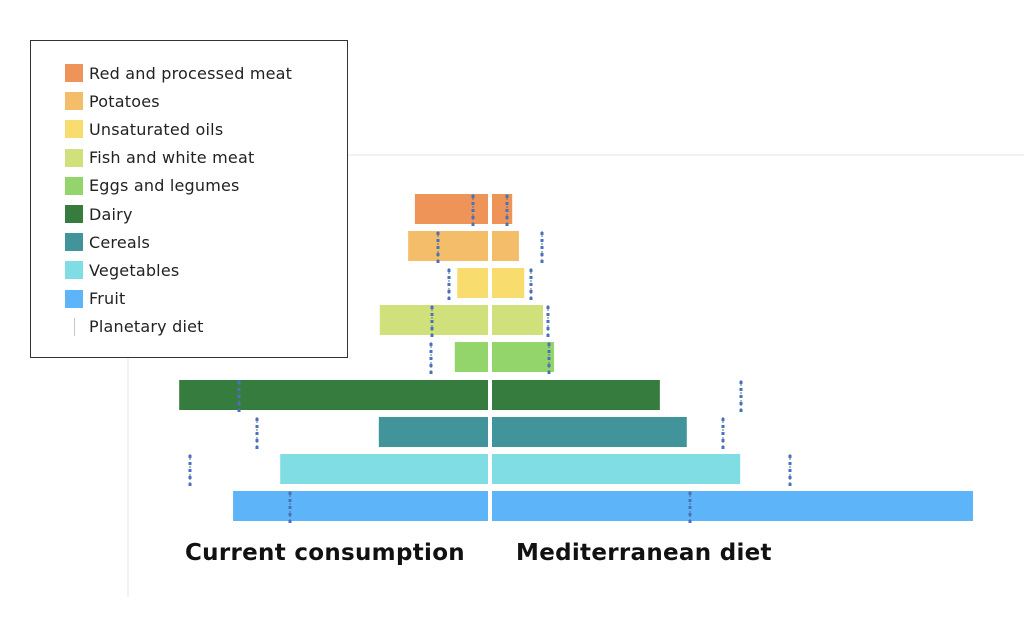  I want to click on legend-item-cereals: Cereals, so click(107, 242).